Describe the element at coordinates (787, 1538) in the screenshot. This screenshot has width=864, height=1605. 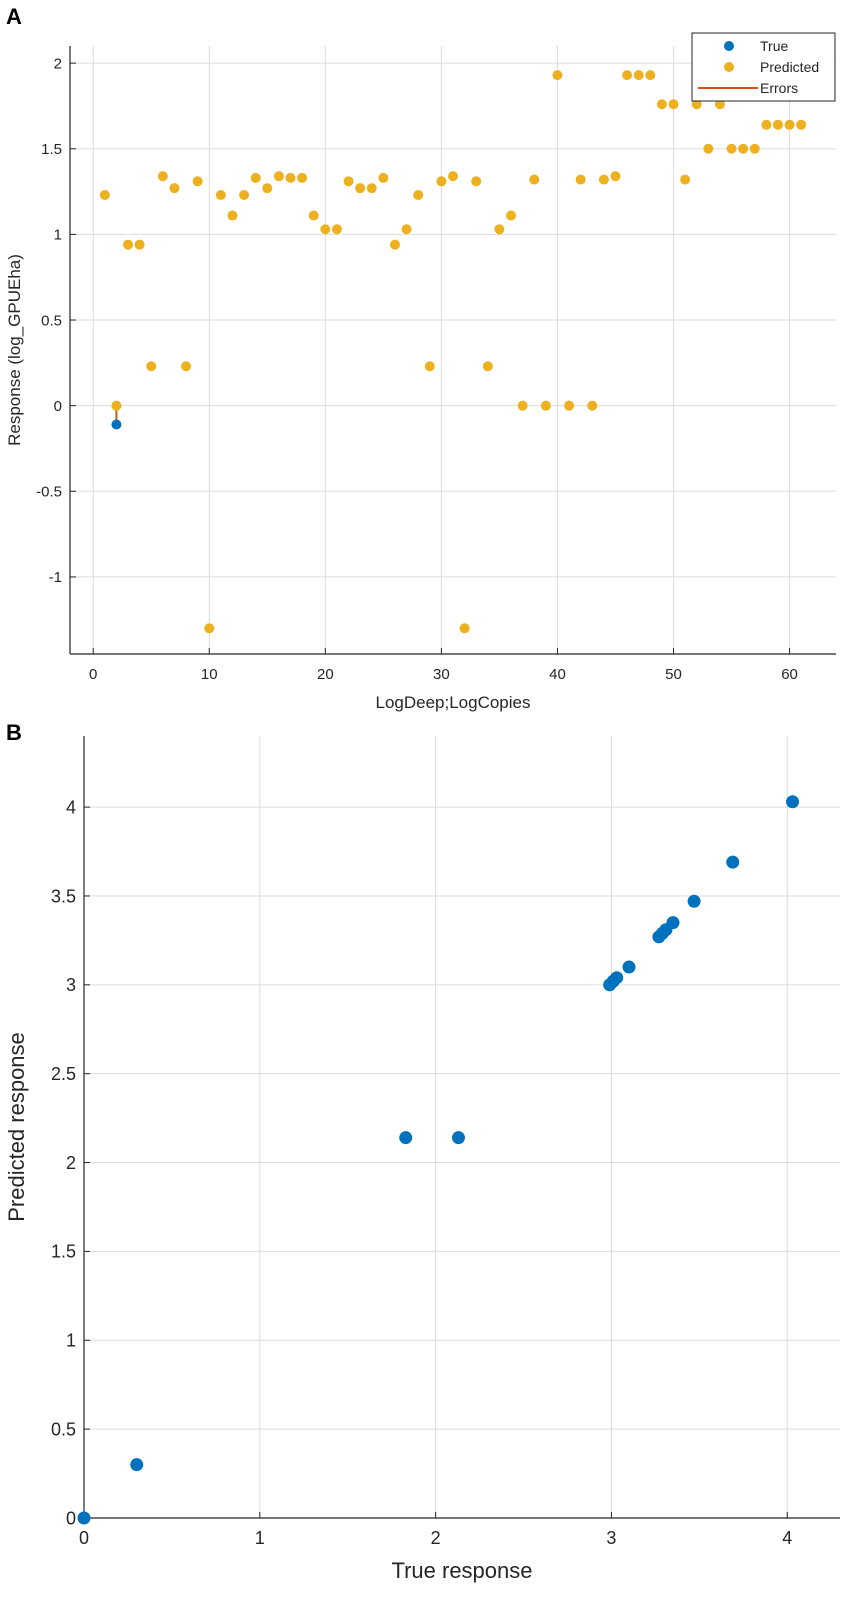
I see `x-tick-label: 4` at that location.